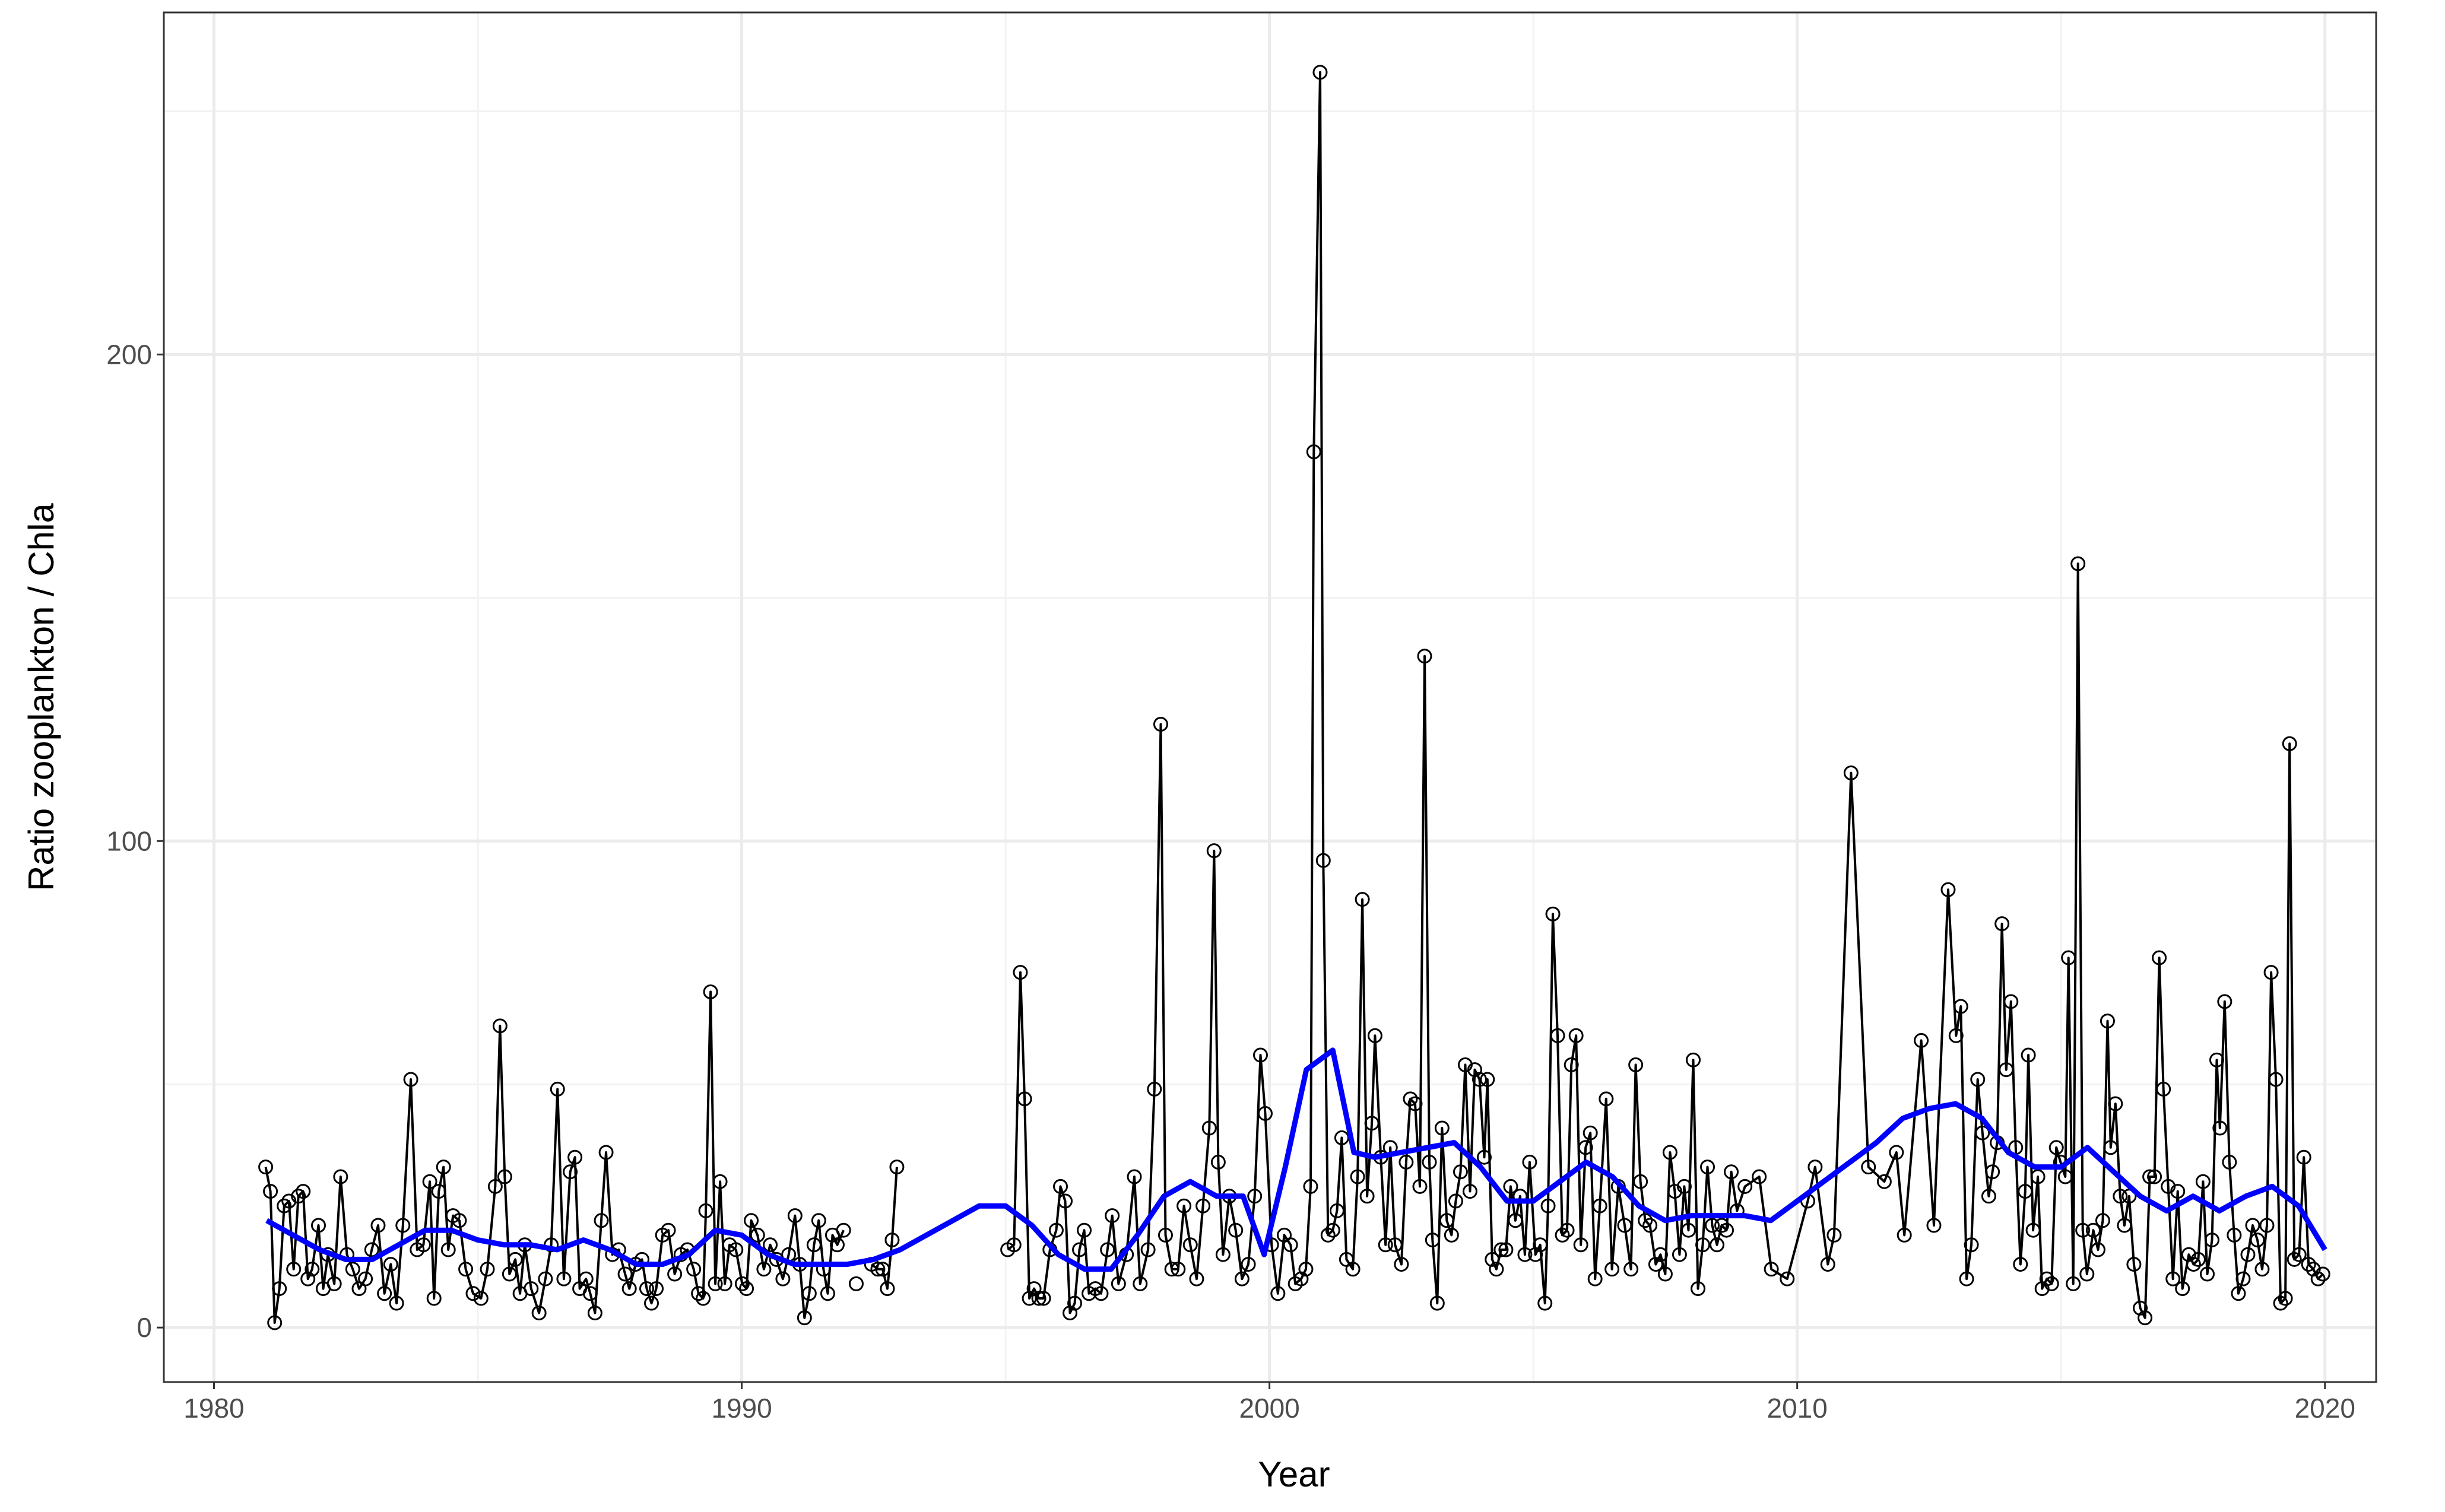 This screenshot has width=2445, height=1512. Describe the element at coordinates (41, 697) in the screenshot. I see `y-axis-title: Ratio zooplankton / Chla` at that location.